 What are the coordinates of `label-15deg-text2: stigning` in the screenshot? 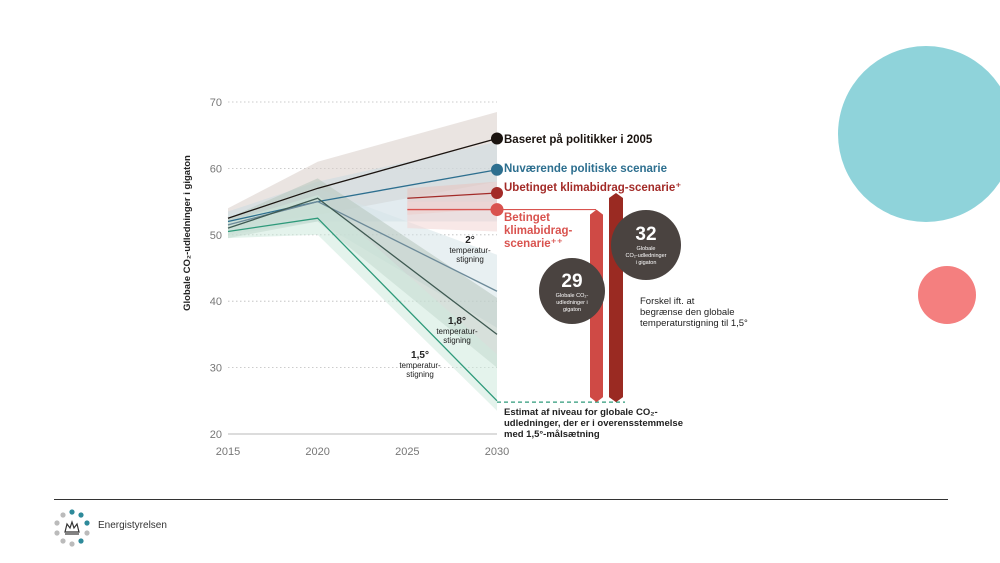 It's located at (420, 374).